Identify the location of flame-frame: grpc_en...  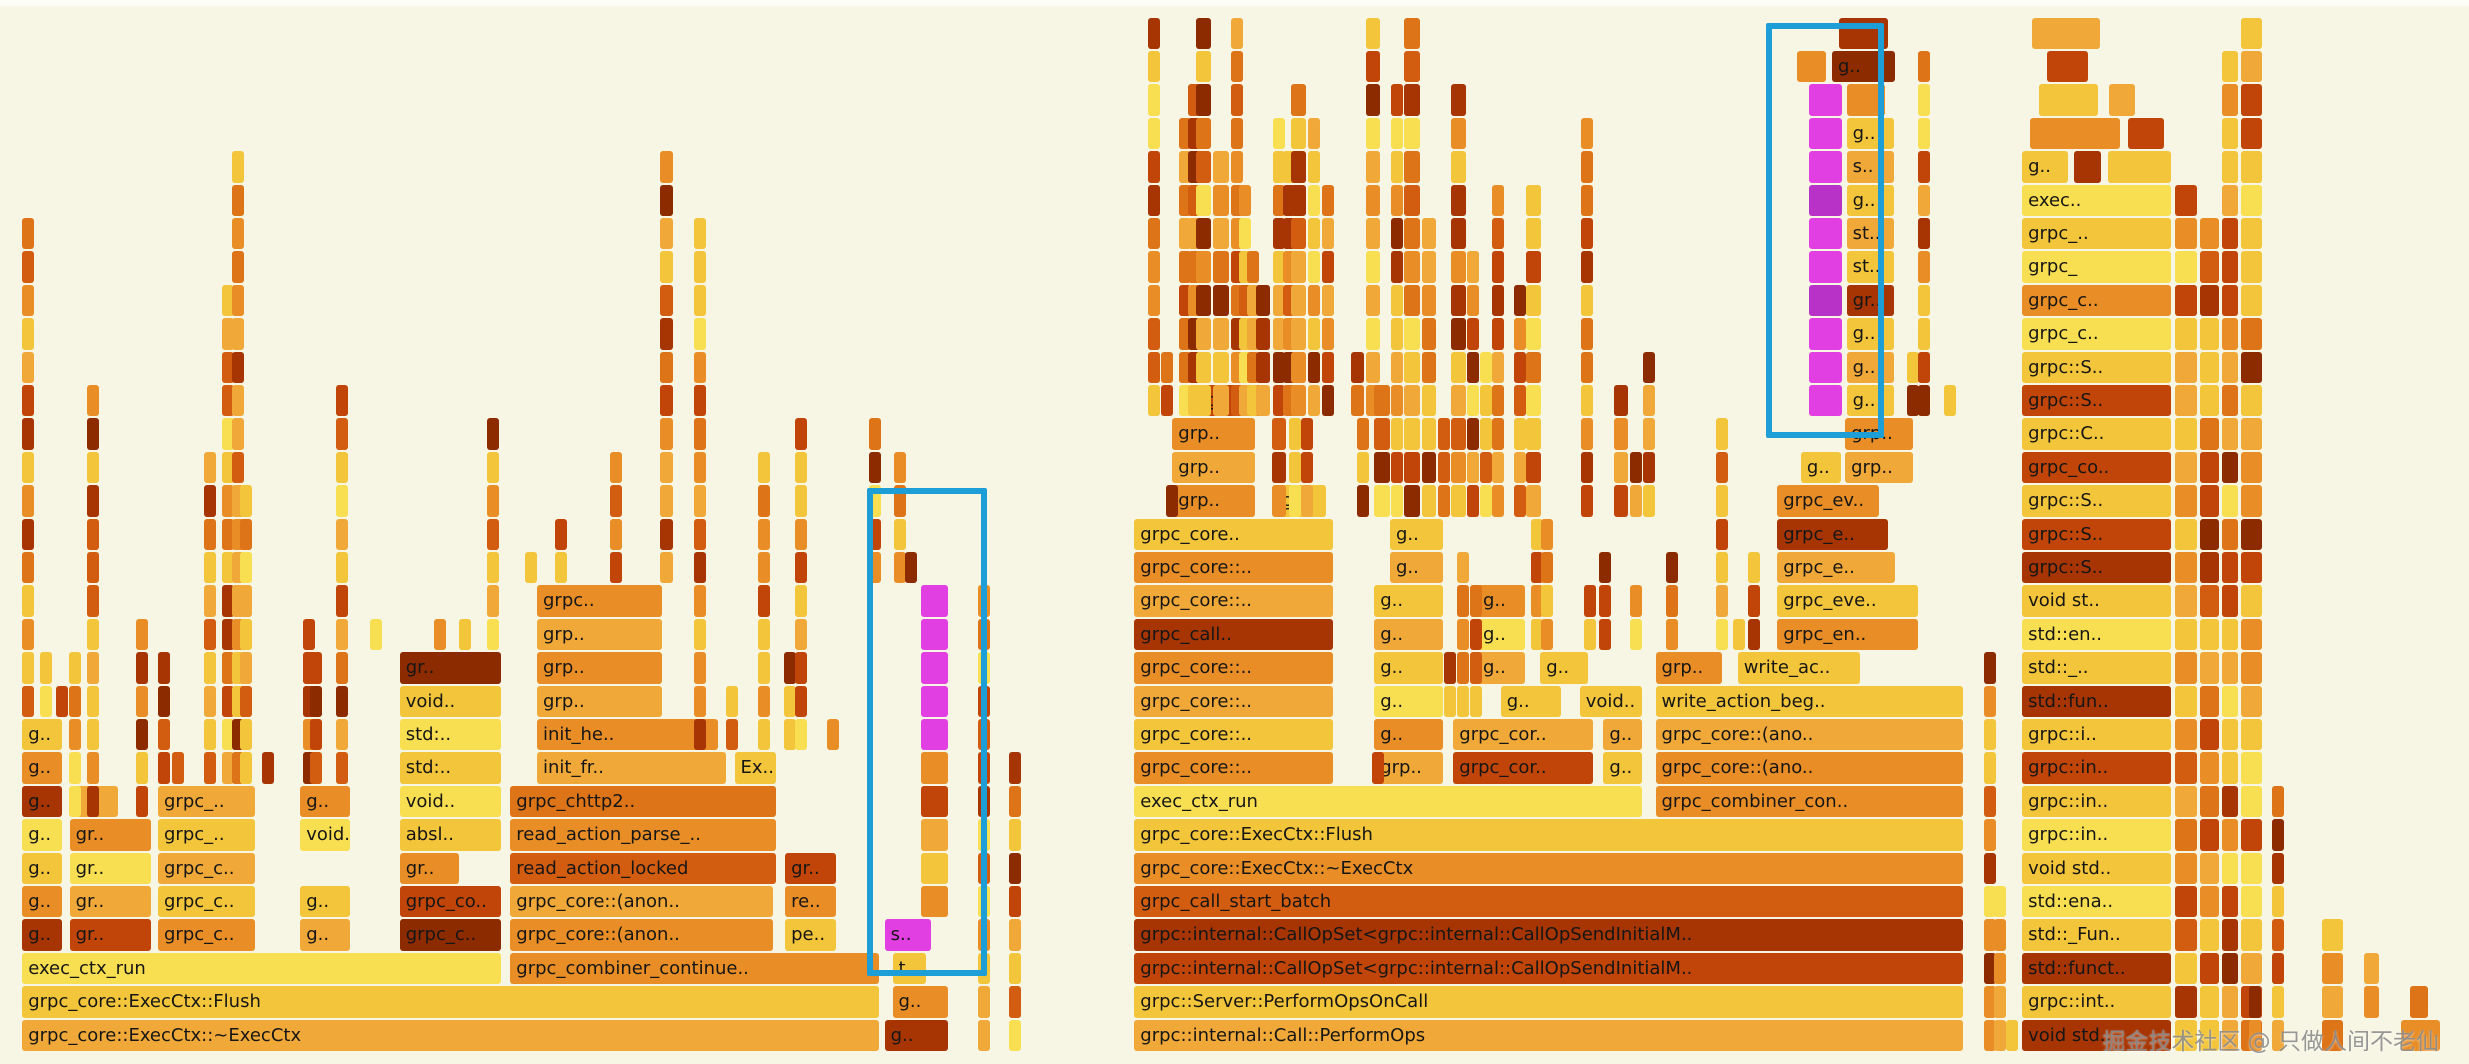
(1848, 634).